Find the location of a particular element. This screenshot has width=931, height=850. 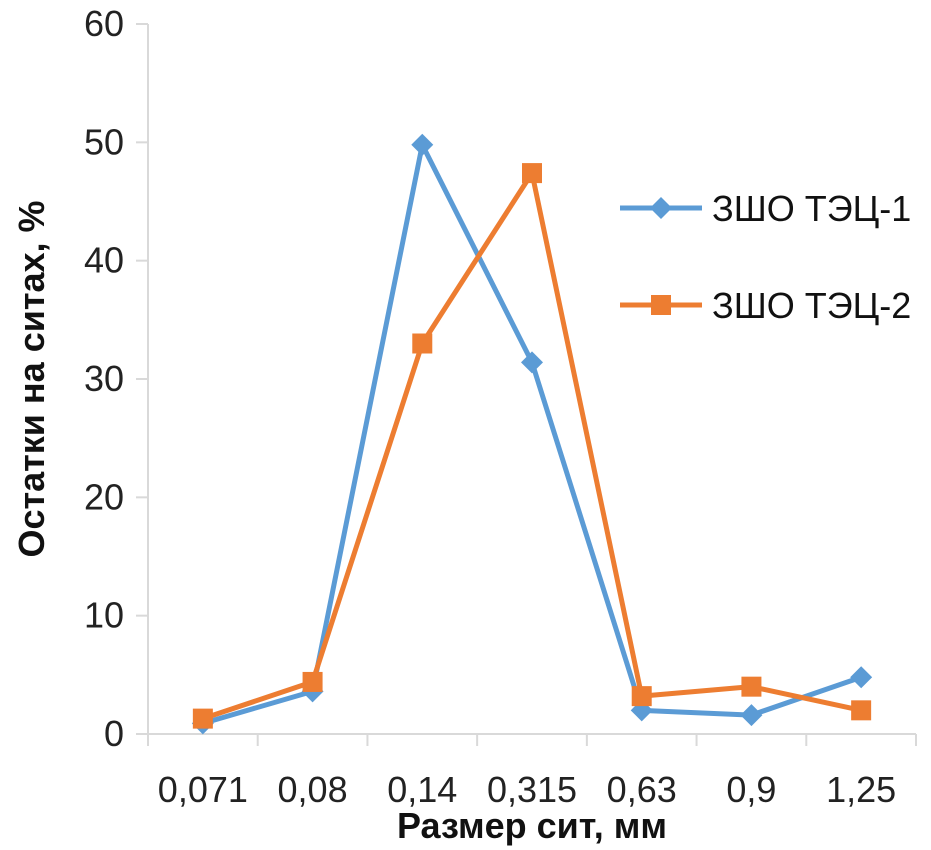

x-tick-label: 0,08 is located at coordinates (313, 789).